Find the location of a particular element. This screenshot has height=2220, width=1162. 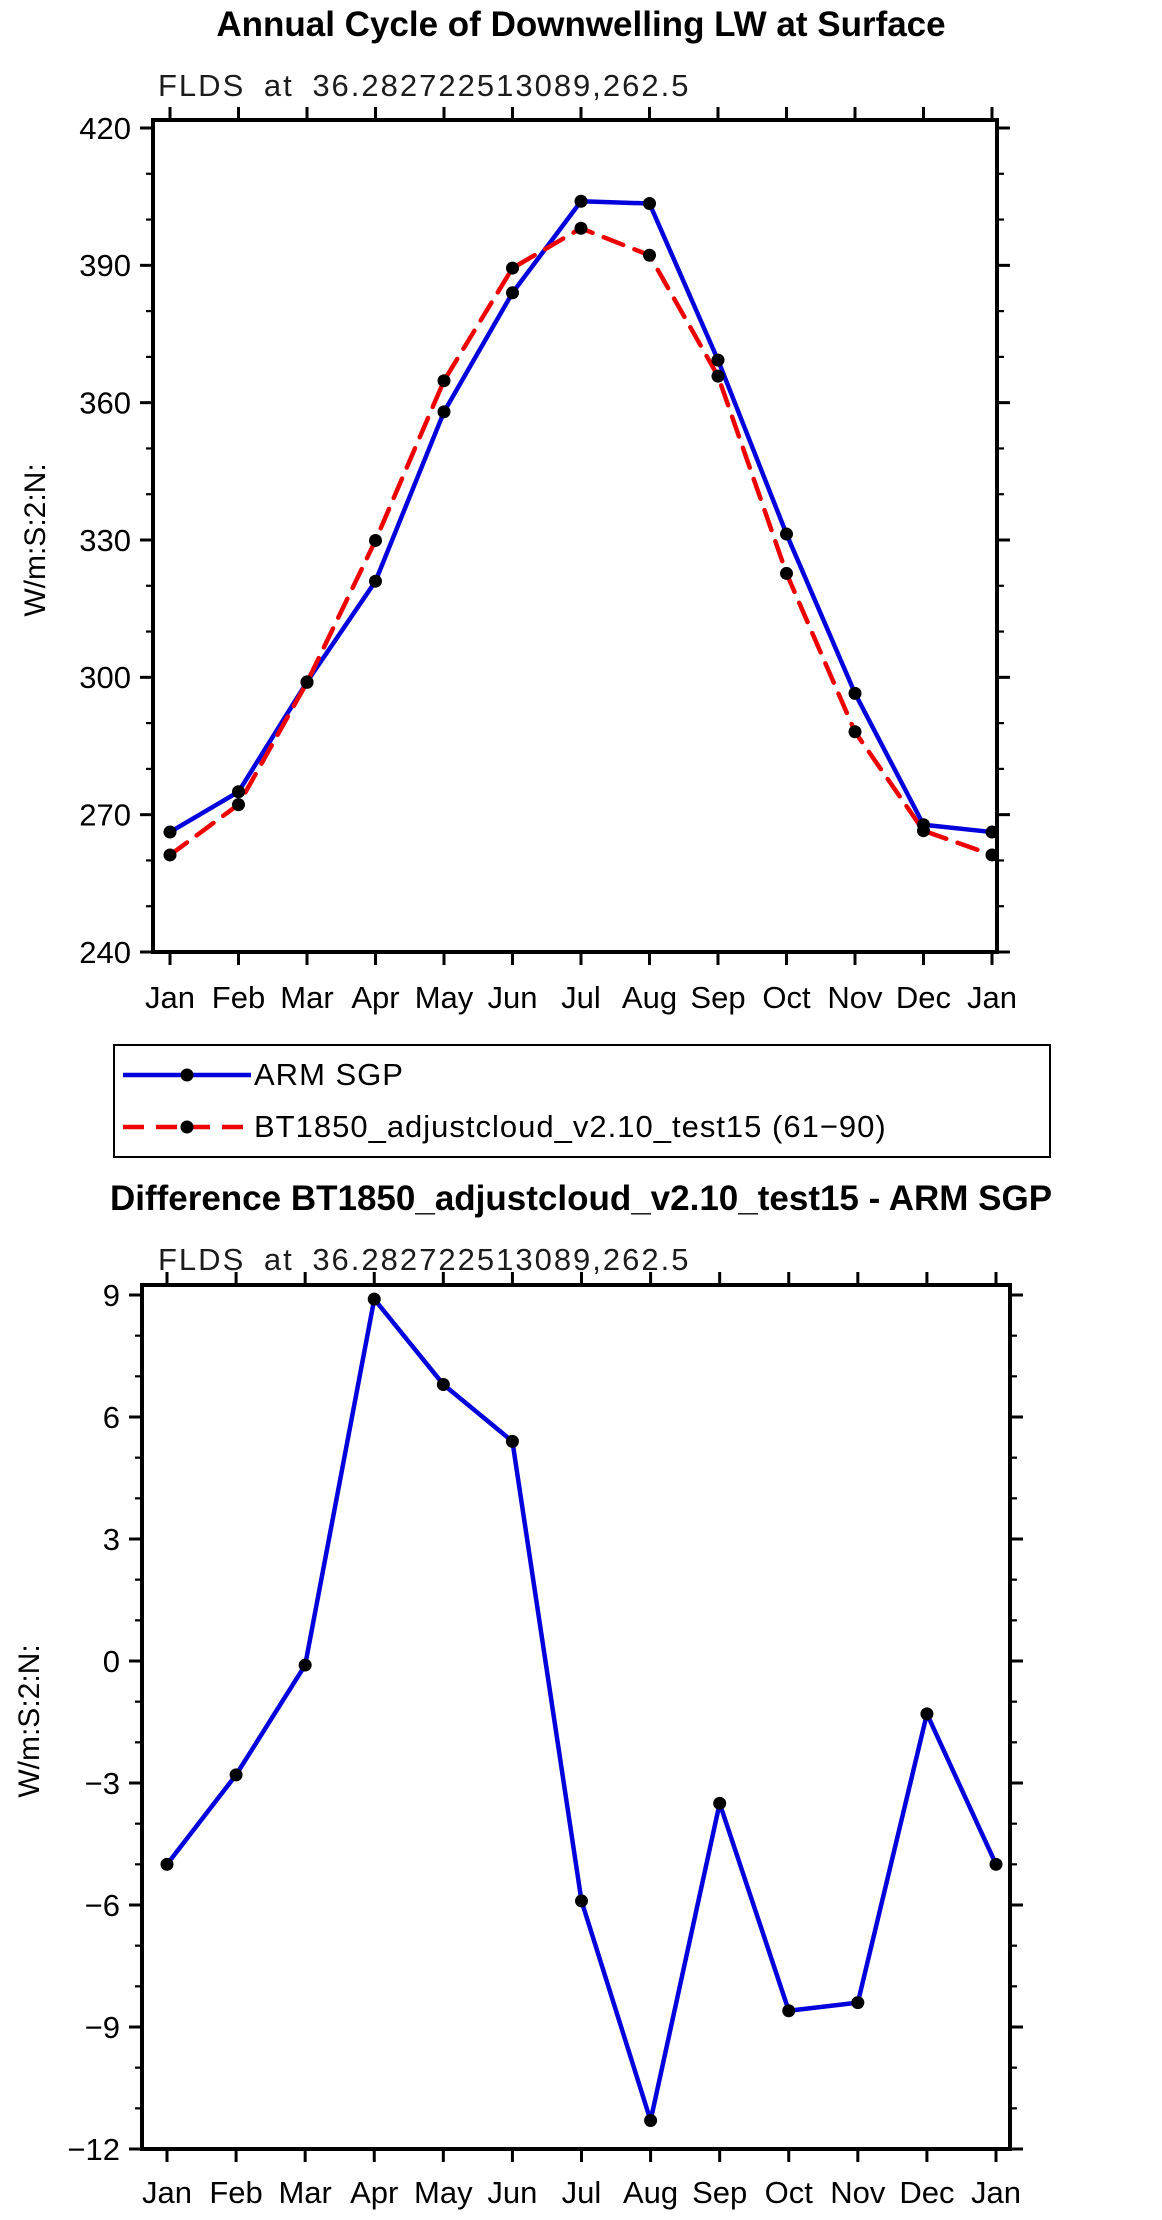

y-tick-label: 300 is located at coordinates (105, 677).